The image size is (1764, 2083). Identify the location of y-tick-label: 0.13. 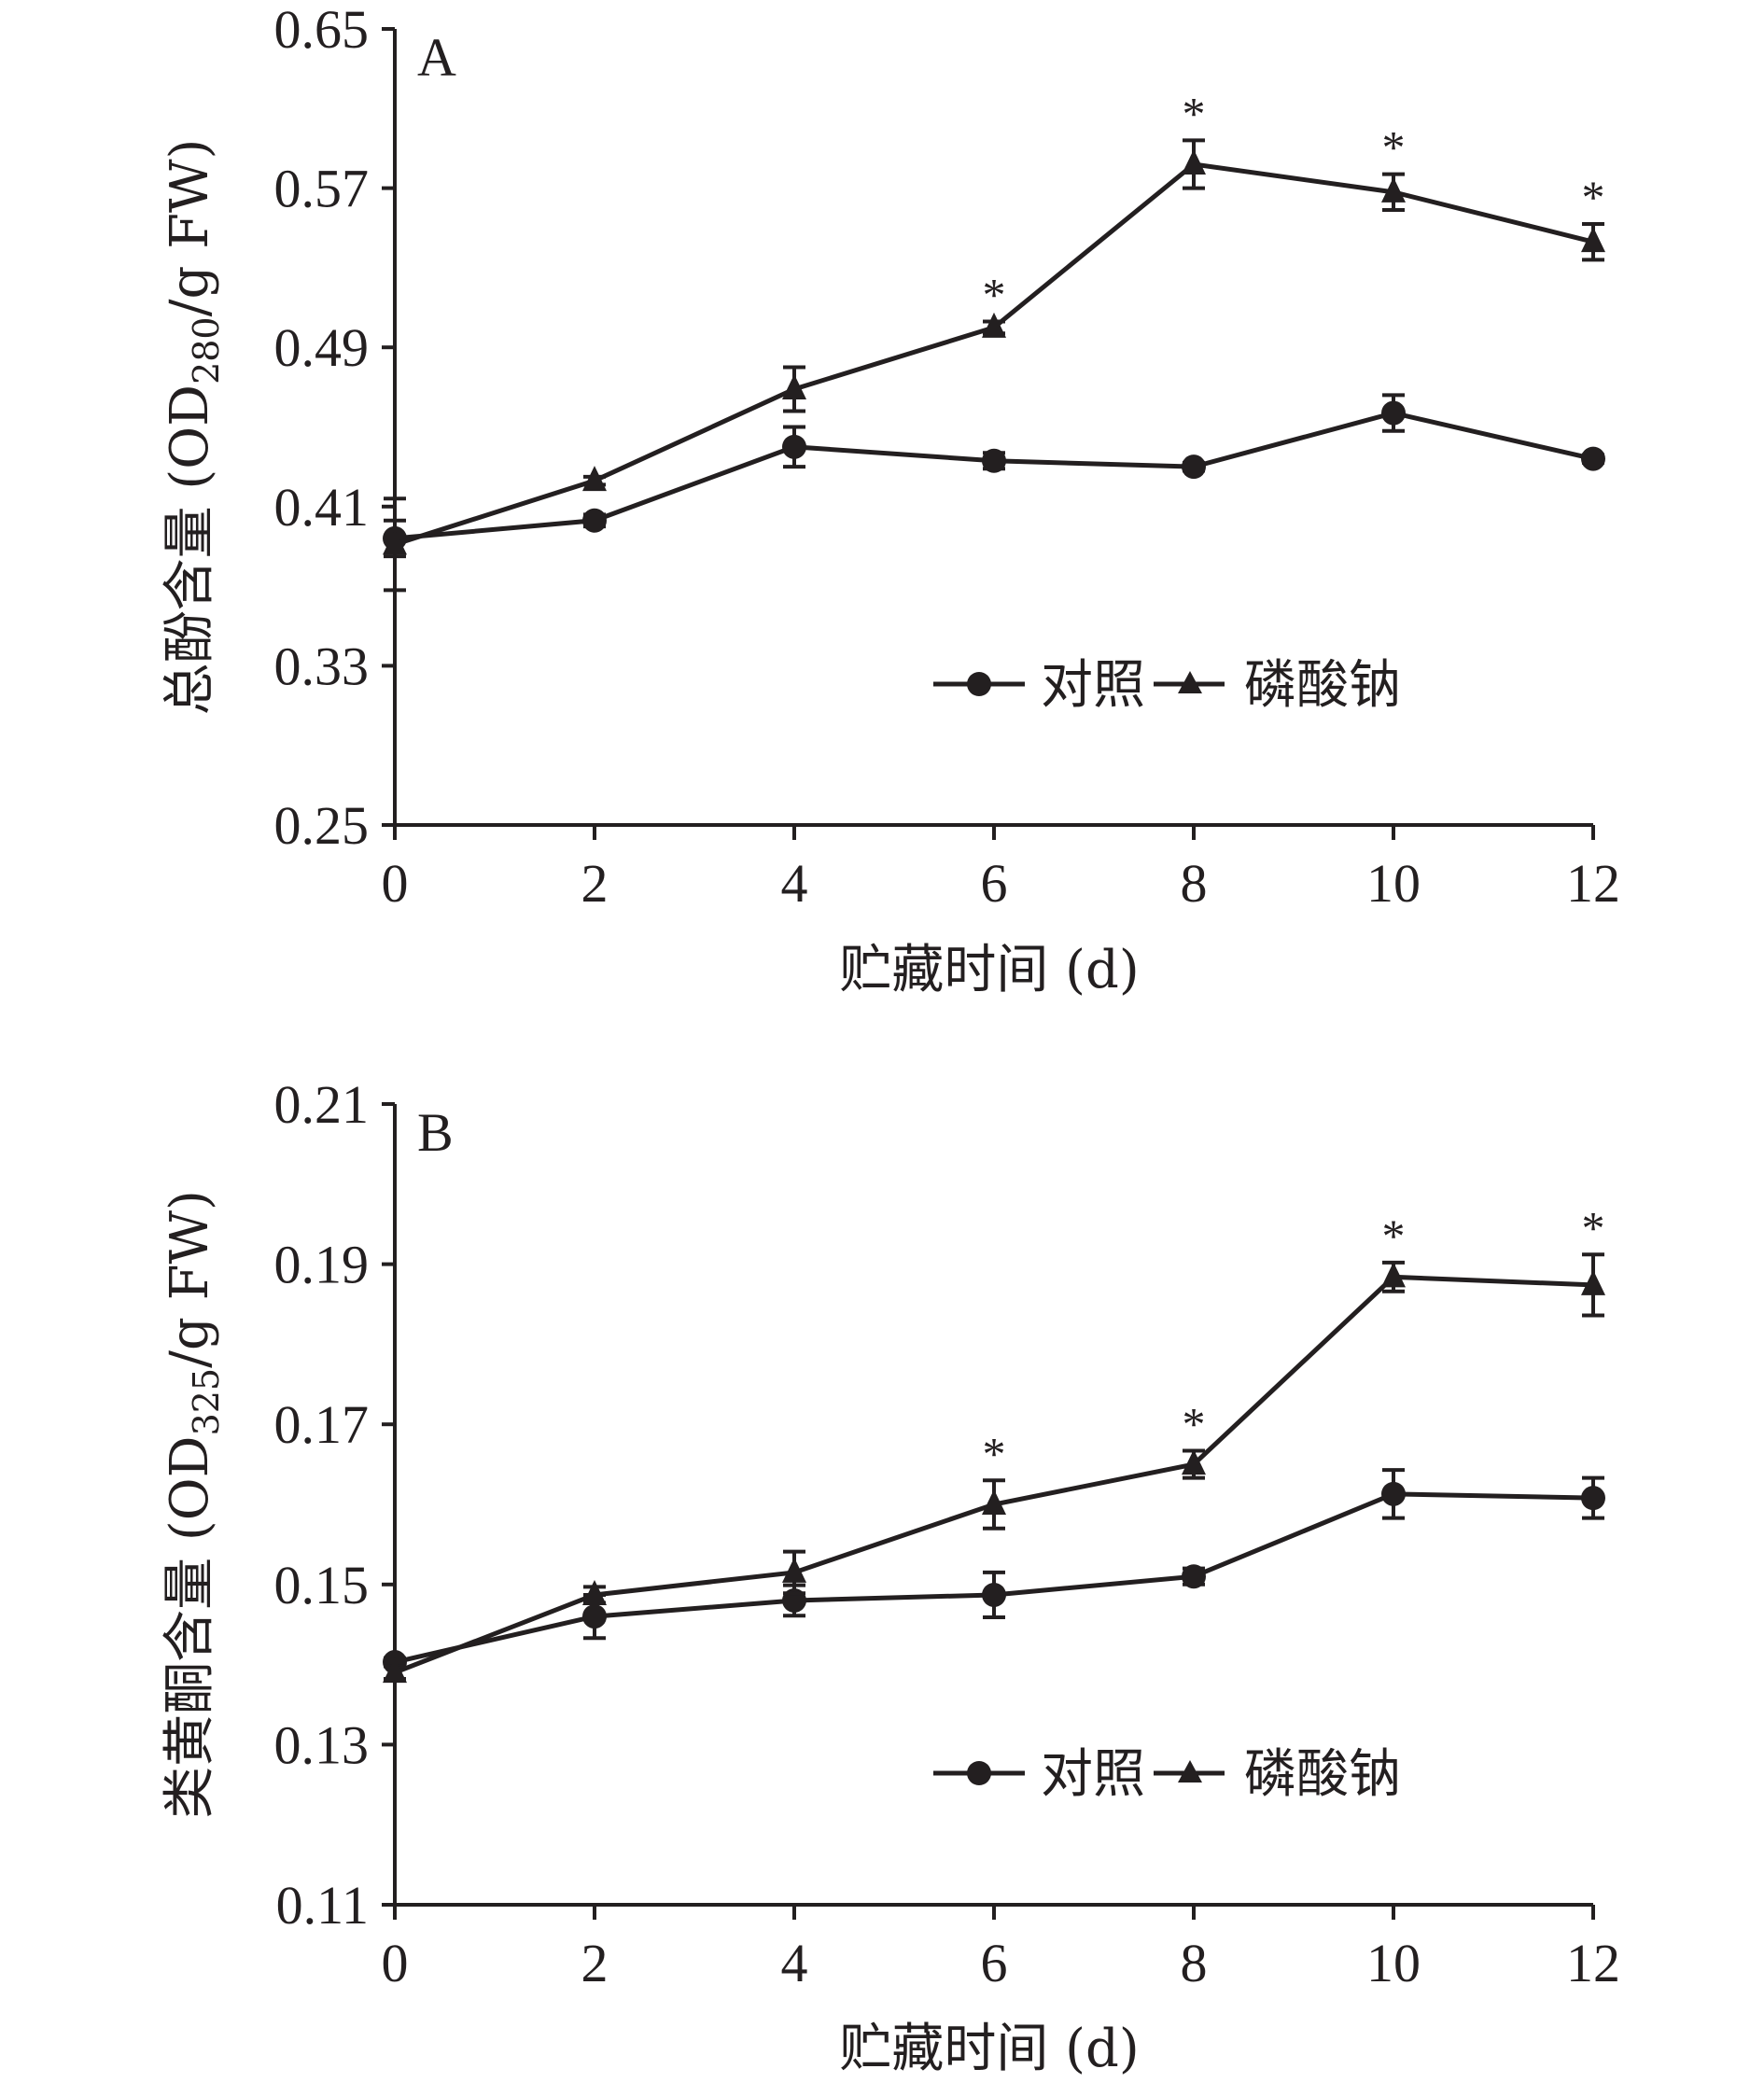
(322, 1744).